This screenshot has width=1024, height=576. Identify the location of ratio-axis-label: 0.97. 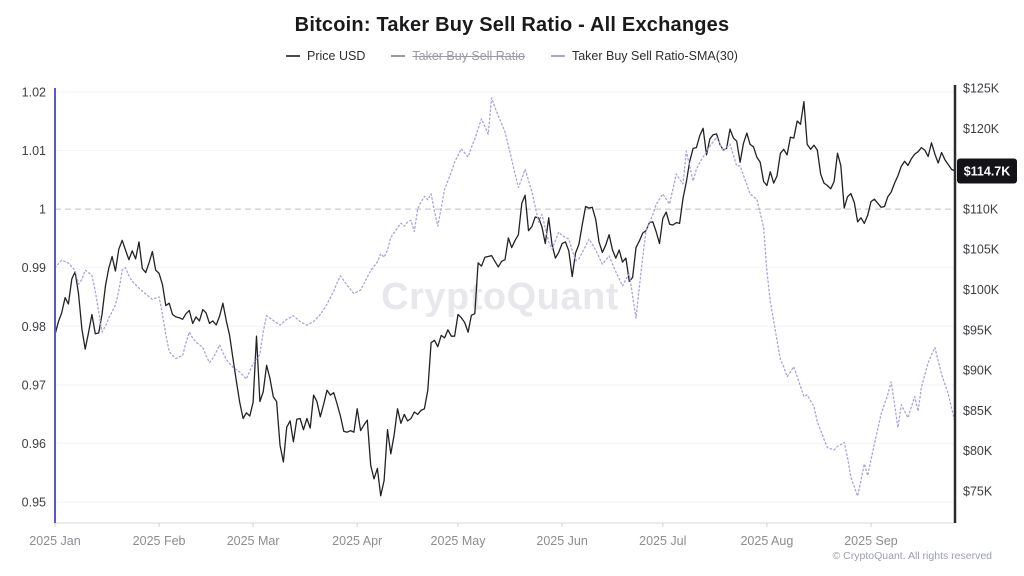
(34, 385).